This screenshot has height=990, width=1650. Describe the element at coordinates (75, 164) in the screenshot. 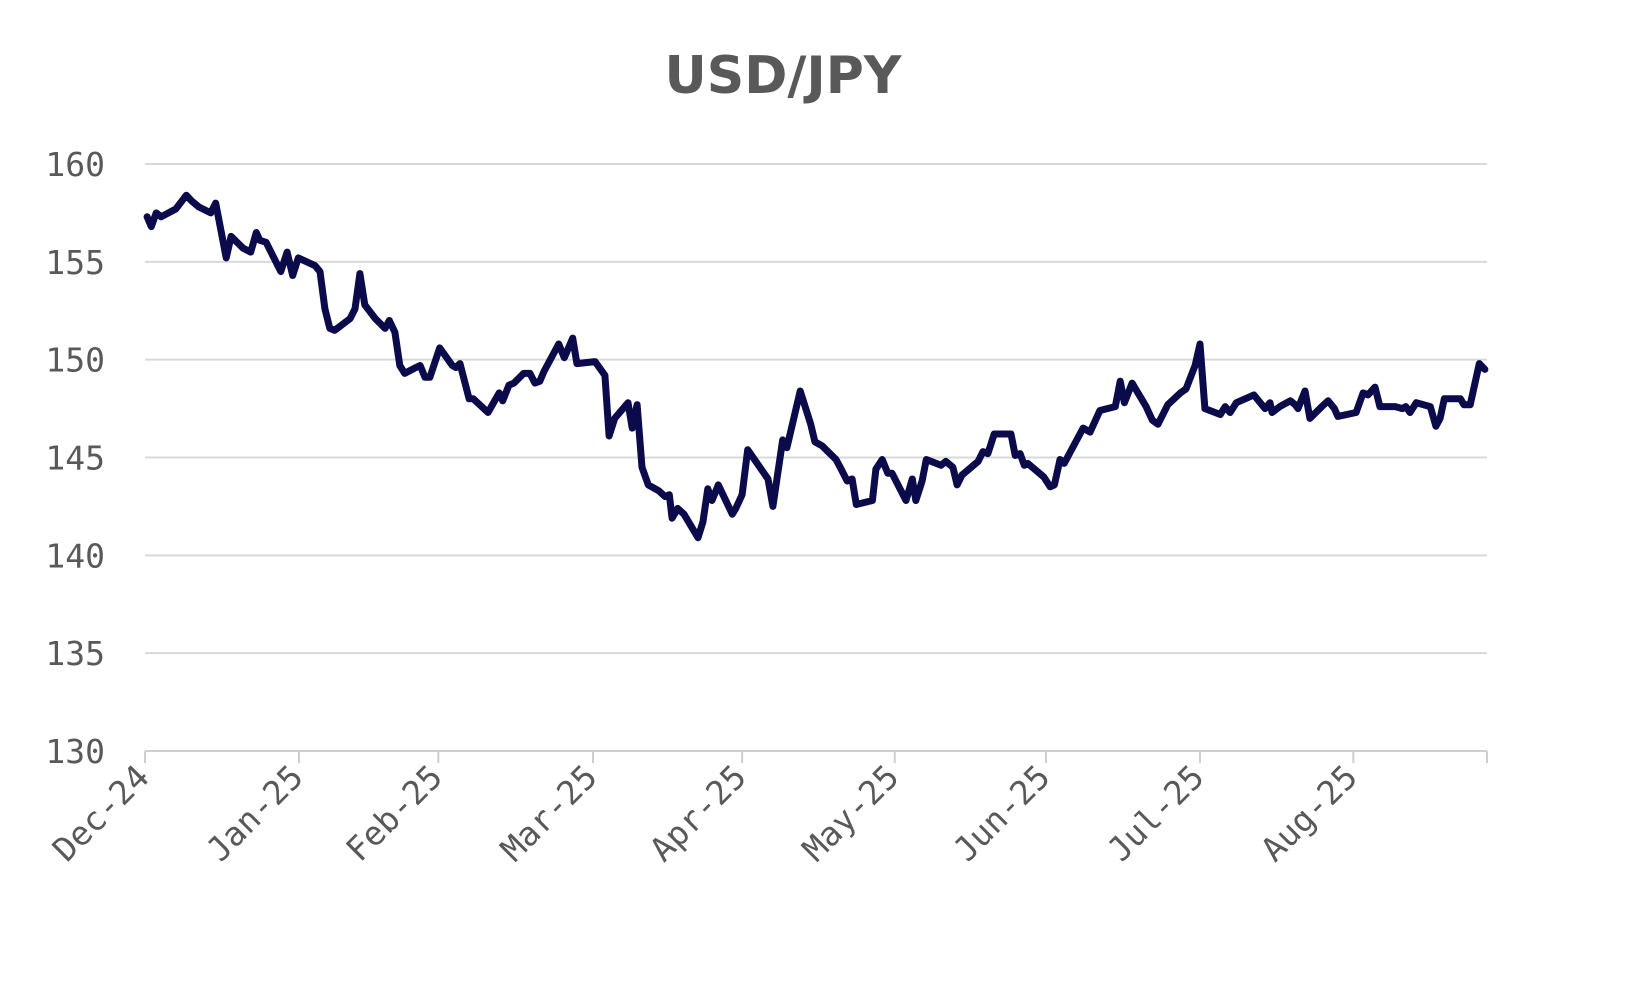

I see `y-tick-label: 160` at that location.